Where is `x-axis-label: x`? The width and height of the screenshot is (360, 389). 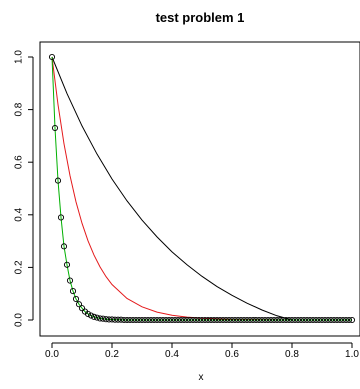 x-axis-label: x is located at coordinates (201, 377).